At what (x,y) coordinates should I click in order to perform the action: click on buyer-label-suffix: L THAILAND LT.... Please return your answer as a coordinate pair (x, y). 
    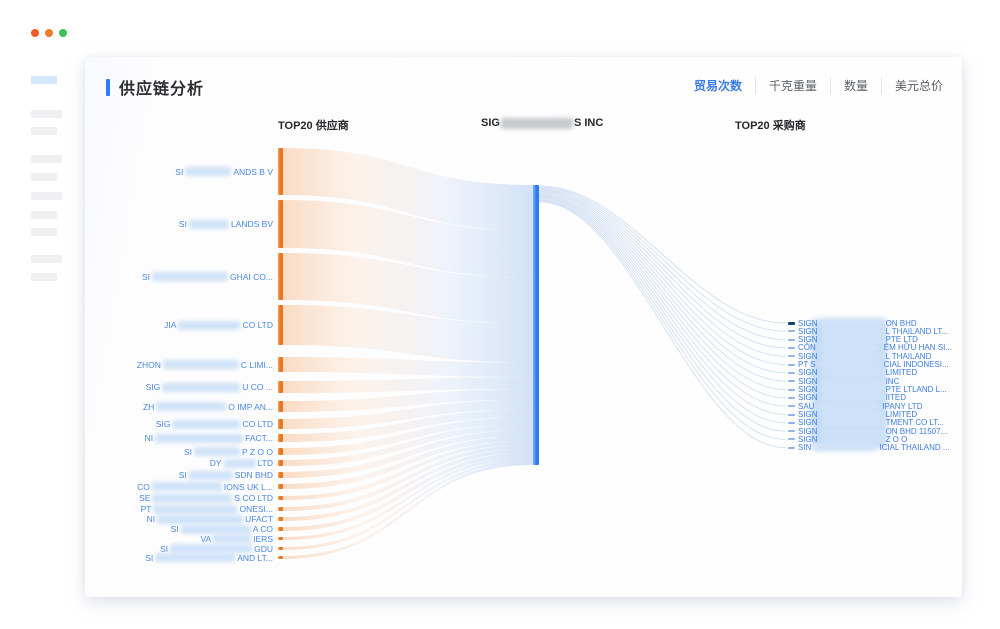
    Looking at the image, I should click on (917, 331).